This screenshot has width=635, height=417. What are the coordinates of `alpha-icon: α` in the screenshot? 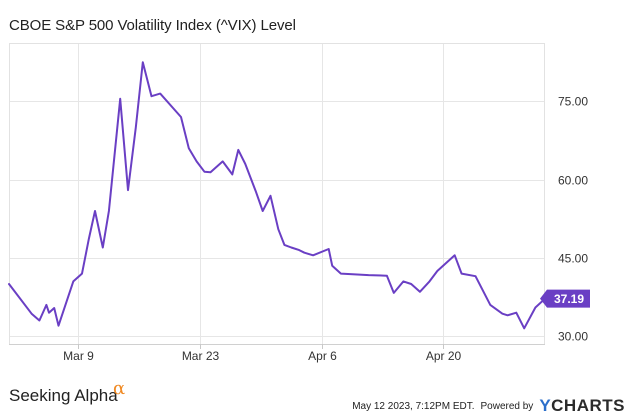 It's located at (119, 388).